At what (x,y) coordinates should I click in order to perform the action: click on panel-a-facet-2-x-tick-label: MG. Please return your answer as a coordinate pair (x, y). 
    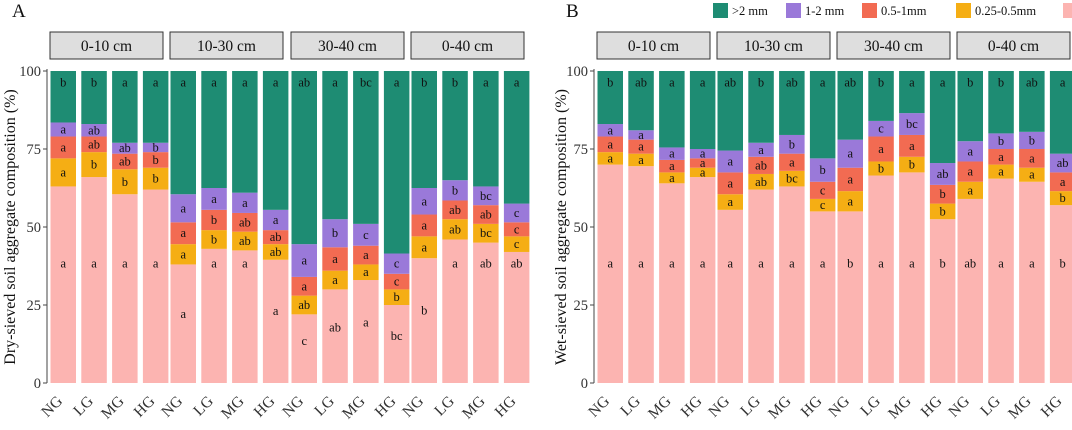
    Looking at the image, I should click on (233, 408).